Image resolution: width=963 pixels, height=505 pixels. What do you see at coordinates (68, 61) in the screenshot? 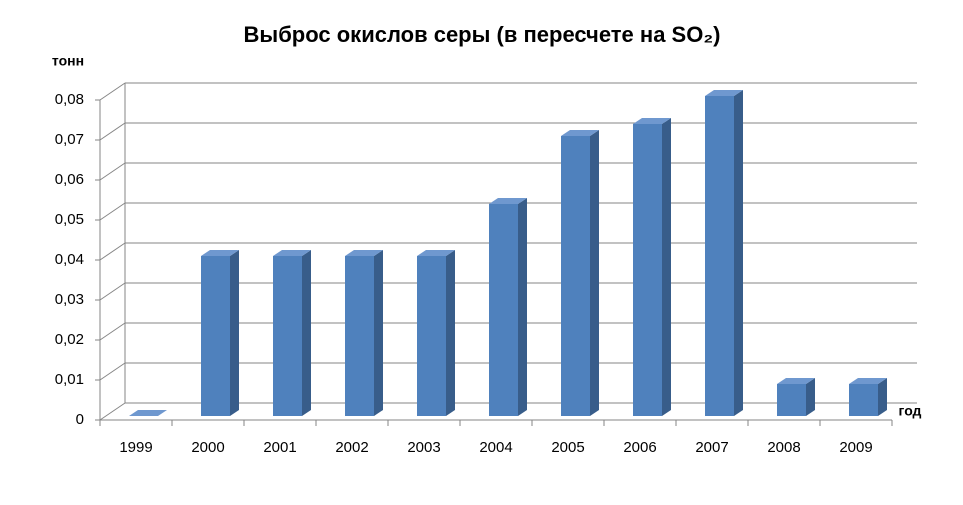
I see `y-axis-title: тонн` at bounding box center [68, 61].